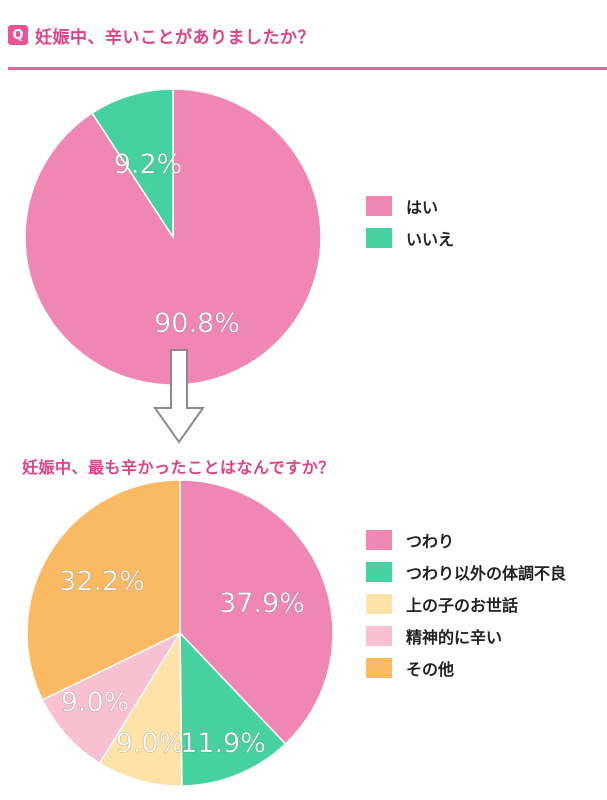 This screenshot has height=800, width=607. Describe the element at coordinates (175, 37) in the screenshot. I see `question-title: 妊娠中、辛いことがありましたか？` at that location.